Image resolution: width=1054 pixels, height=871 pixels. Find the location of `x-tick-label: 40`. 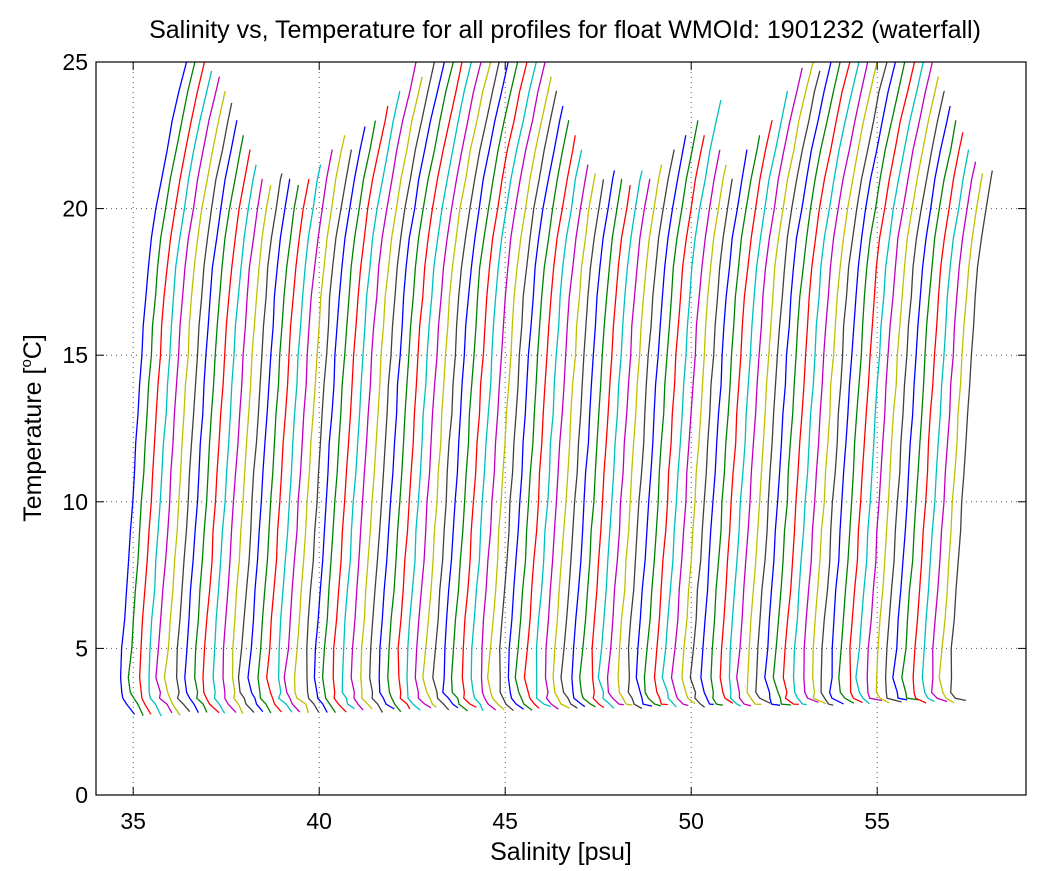

x-tick-label: 40 is located at coordinates (319, 821).